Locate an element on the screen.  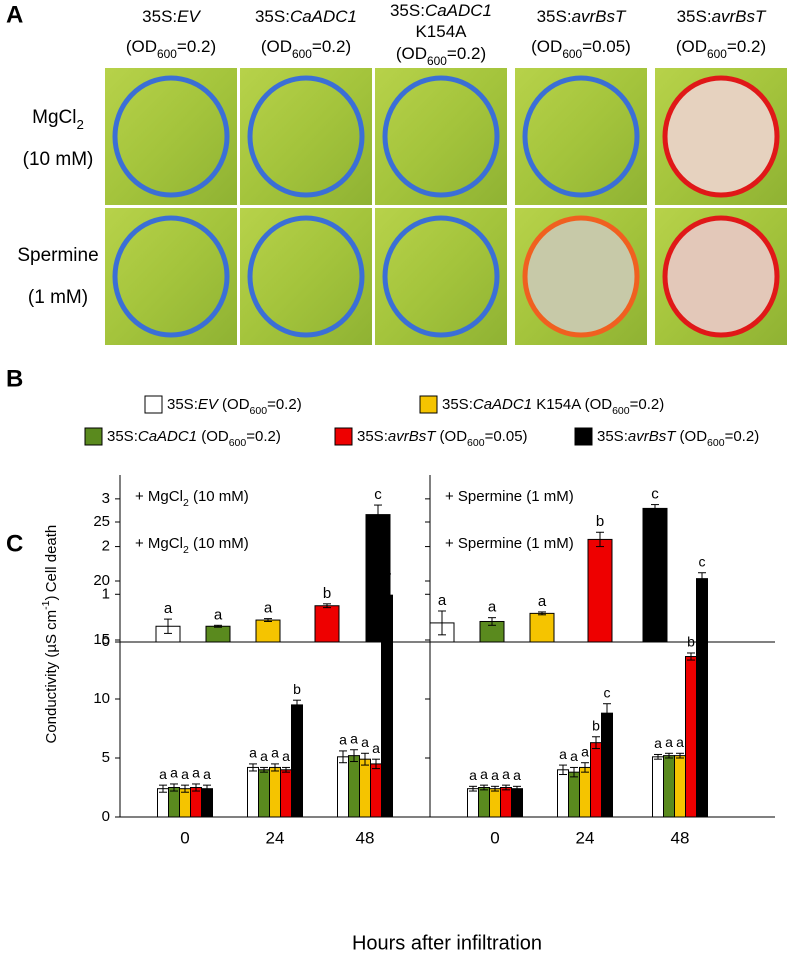
text-segment: EV is located at coordinates (189, 16).